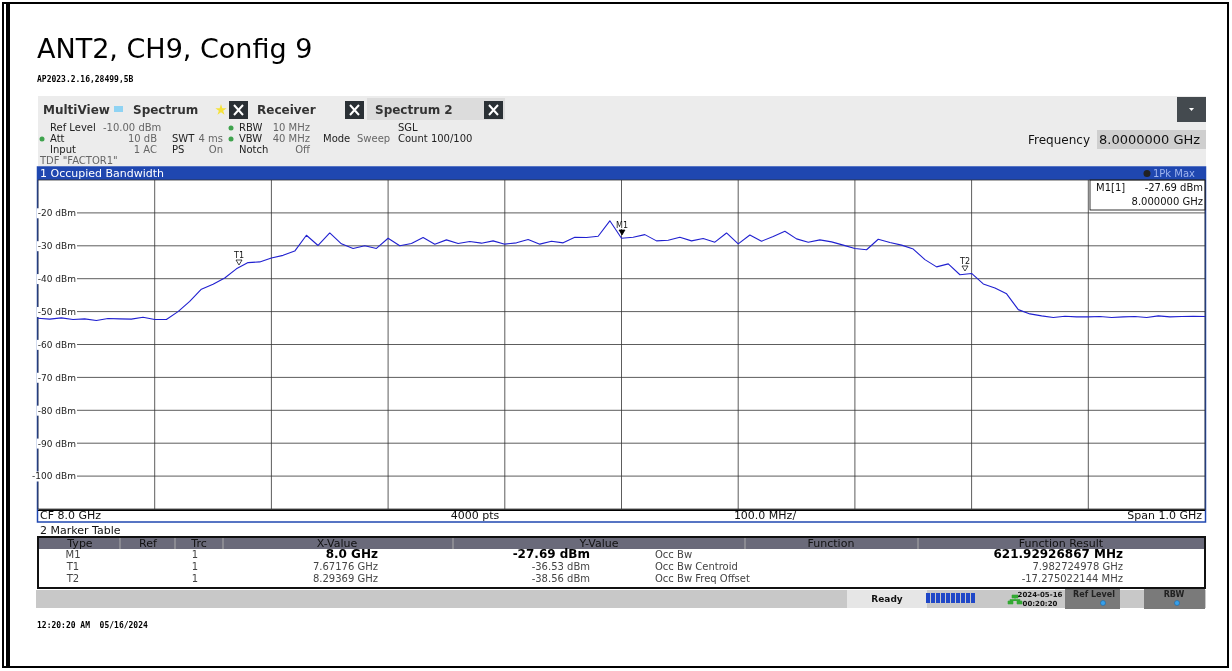  What do you see at coordinates (286, 110) in the screenshot?
I see `text: Receiver` at bounding box center [286, 110].